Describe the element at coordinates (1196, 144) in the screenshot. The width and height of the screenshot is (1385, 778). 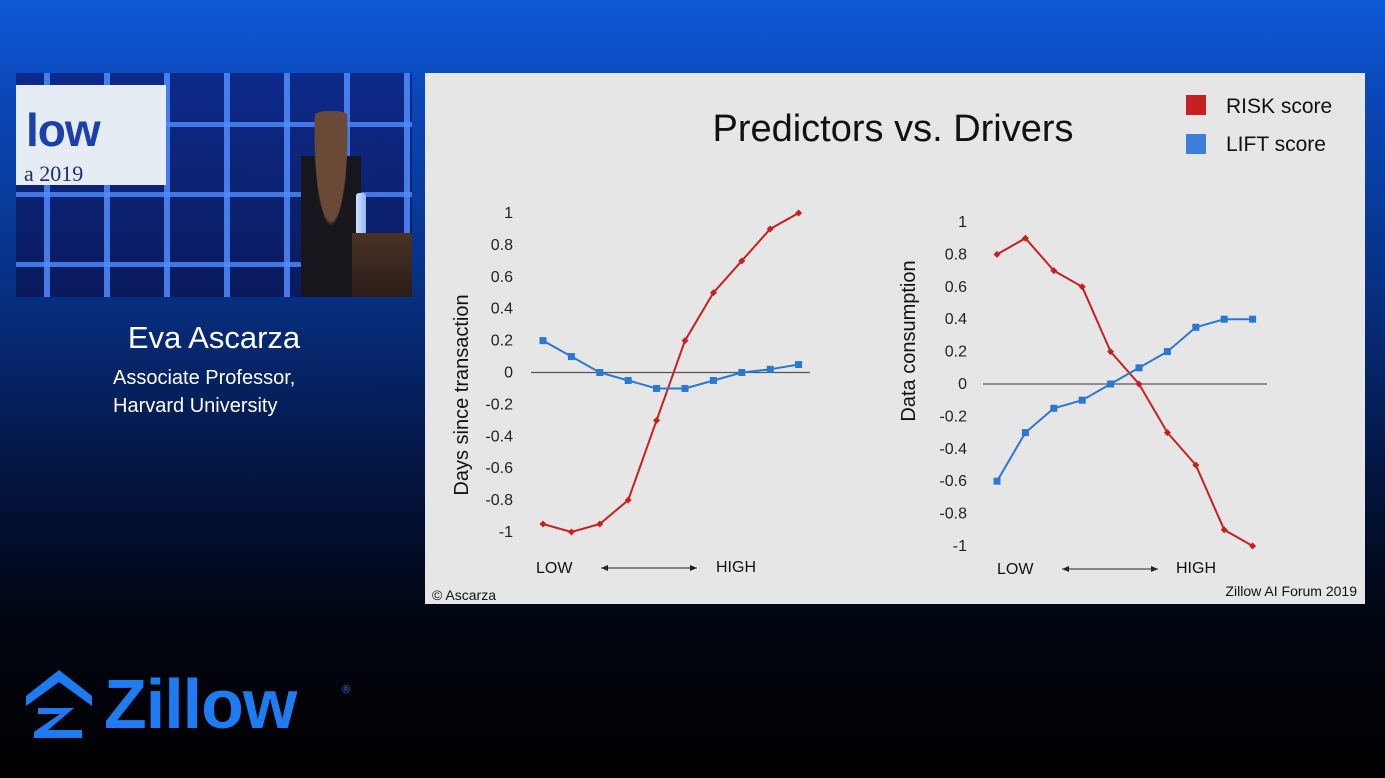
I see `legend-swatch-lift` at that location.